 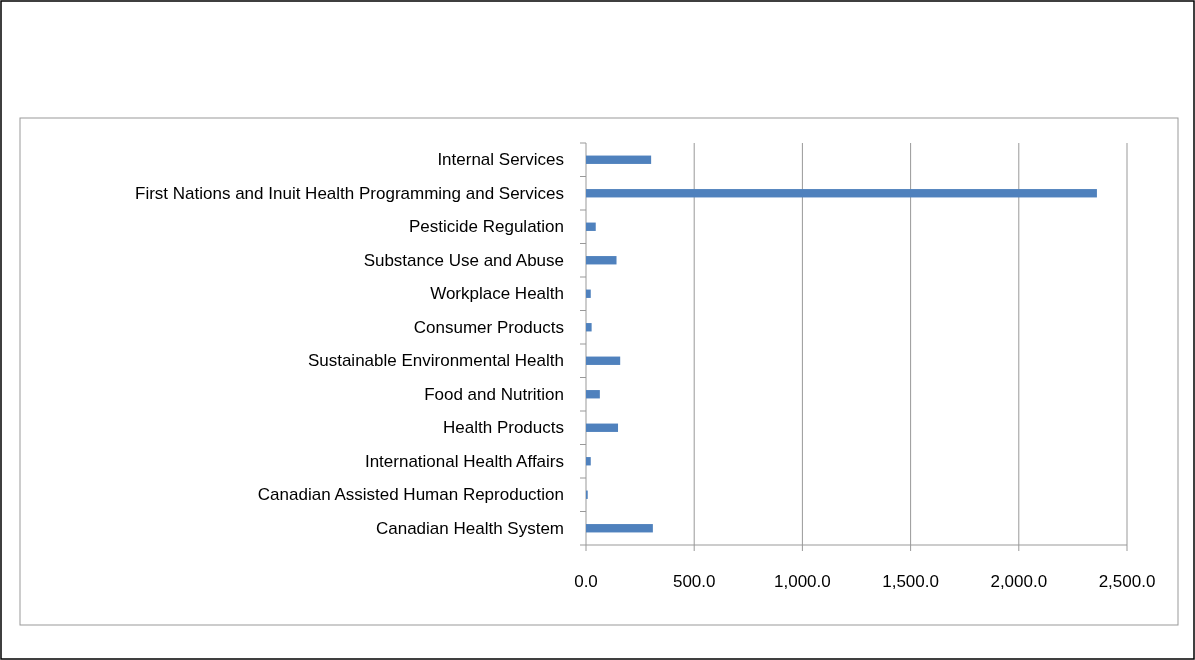 What do you see at coordinates (503, 428) in the screenshot?
I see `y-tick-label: Health Products` at bounding box center [503, 428].